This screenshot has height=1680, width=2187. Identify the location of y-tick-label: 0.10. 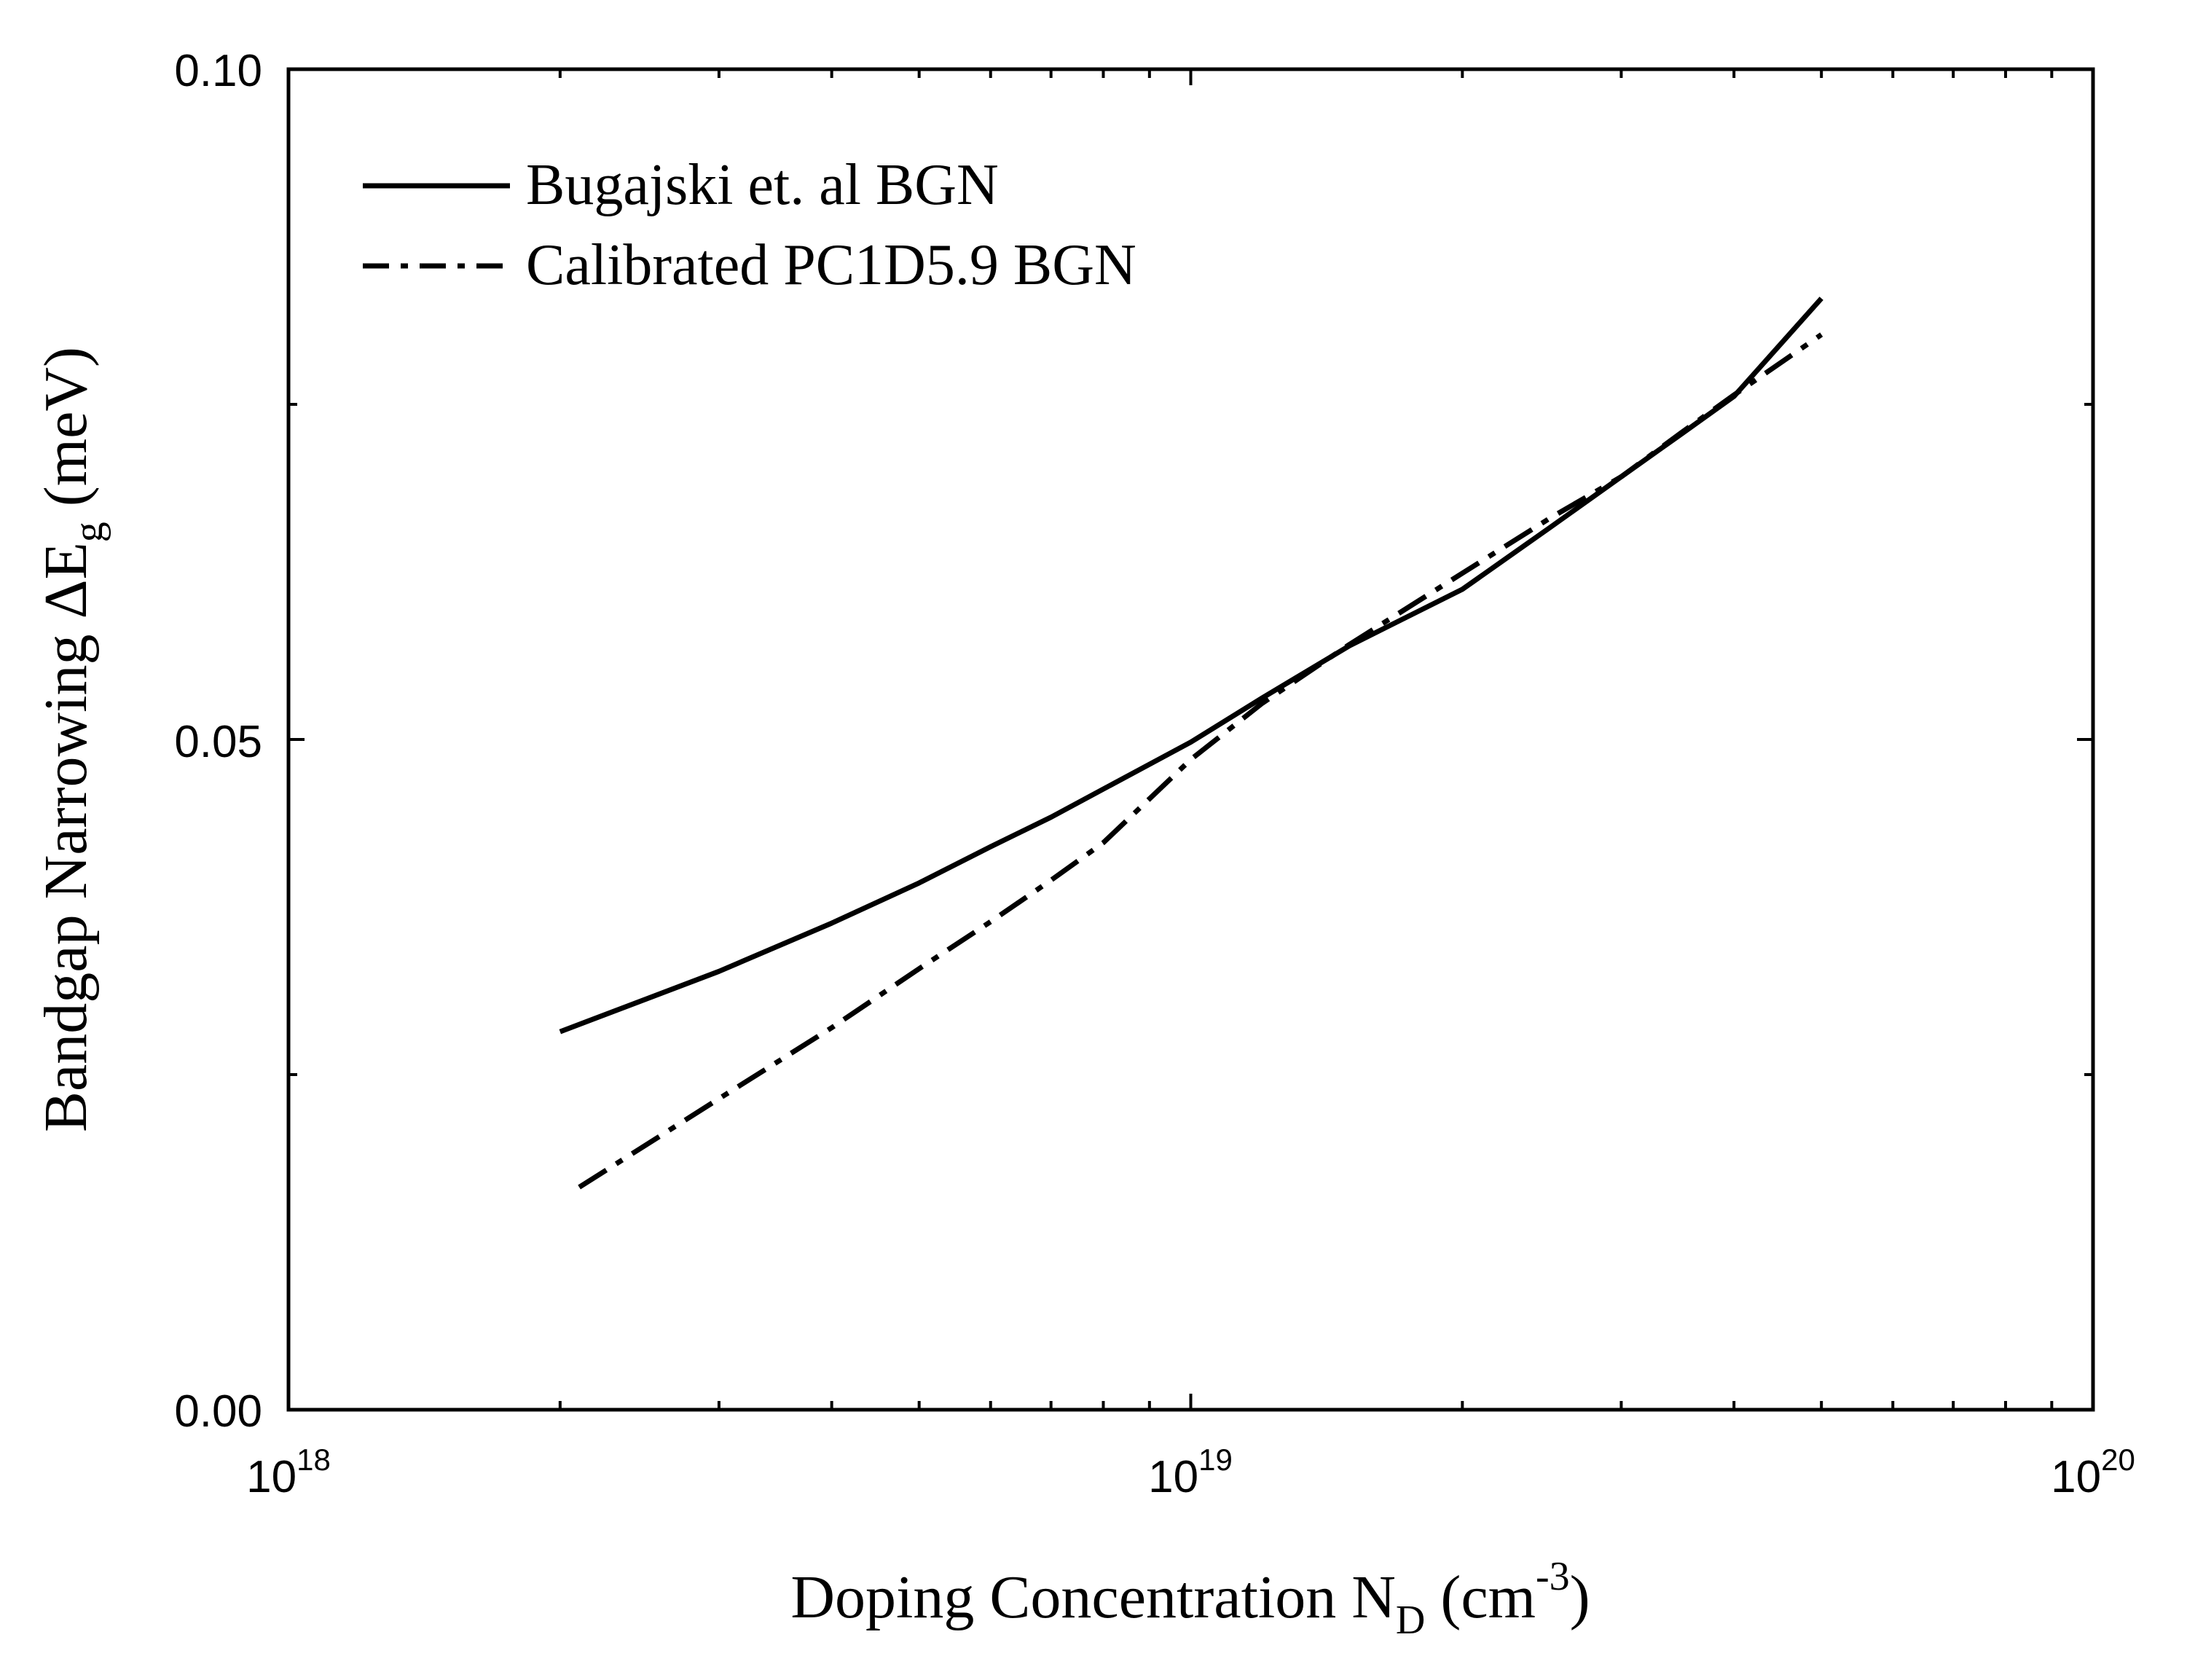
(218, 71).